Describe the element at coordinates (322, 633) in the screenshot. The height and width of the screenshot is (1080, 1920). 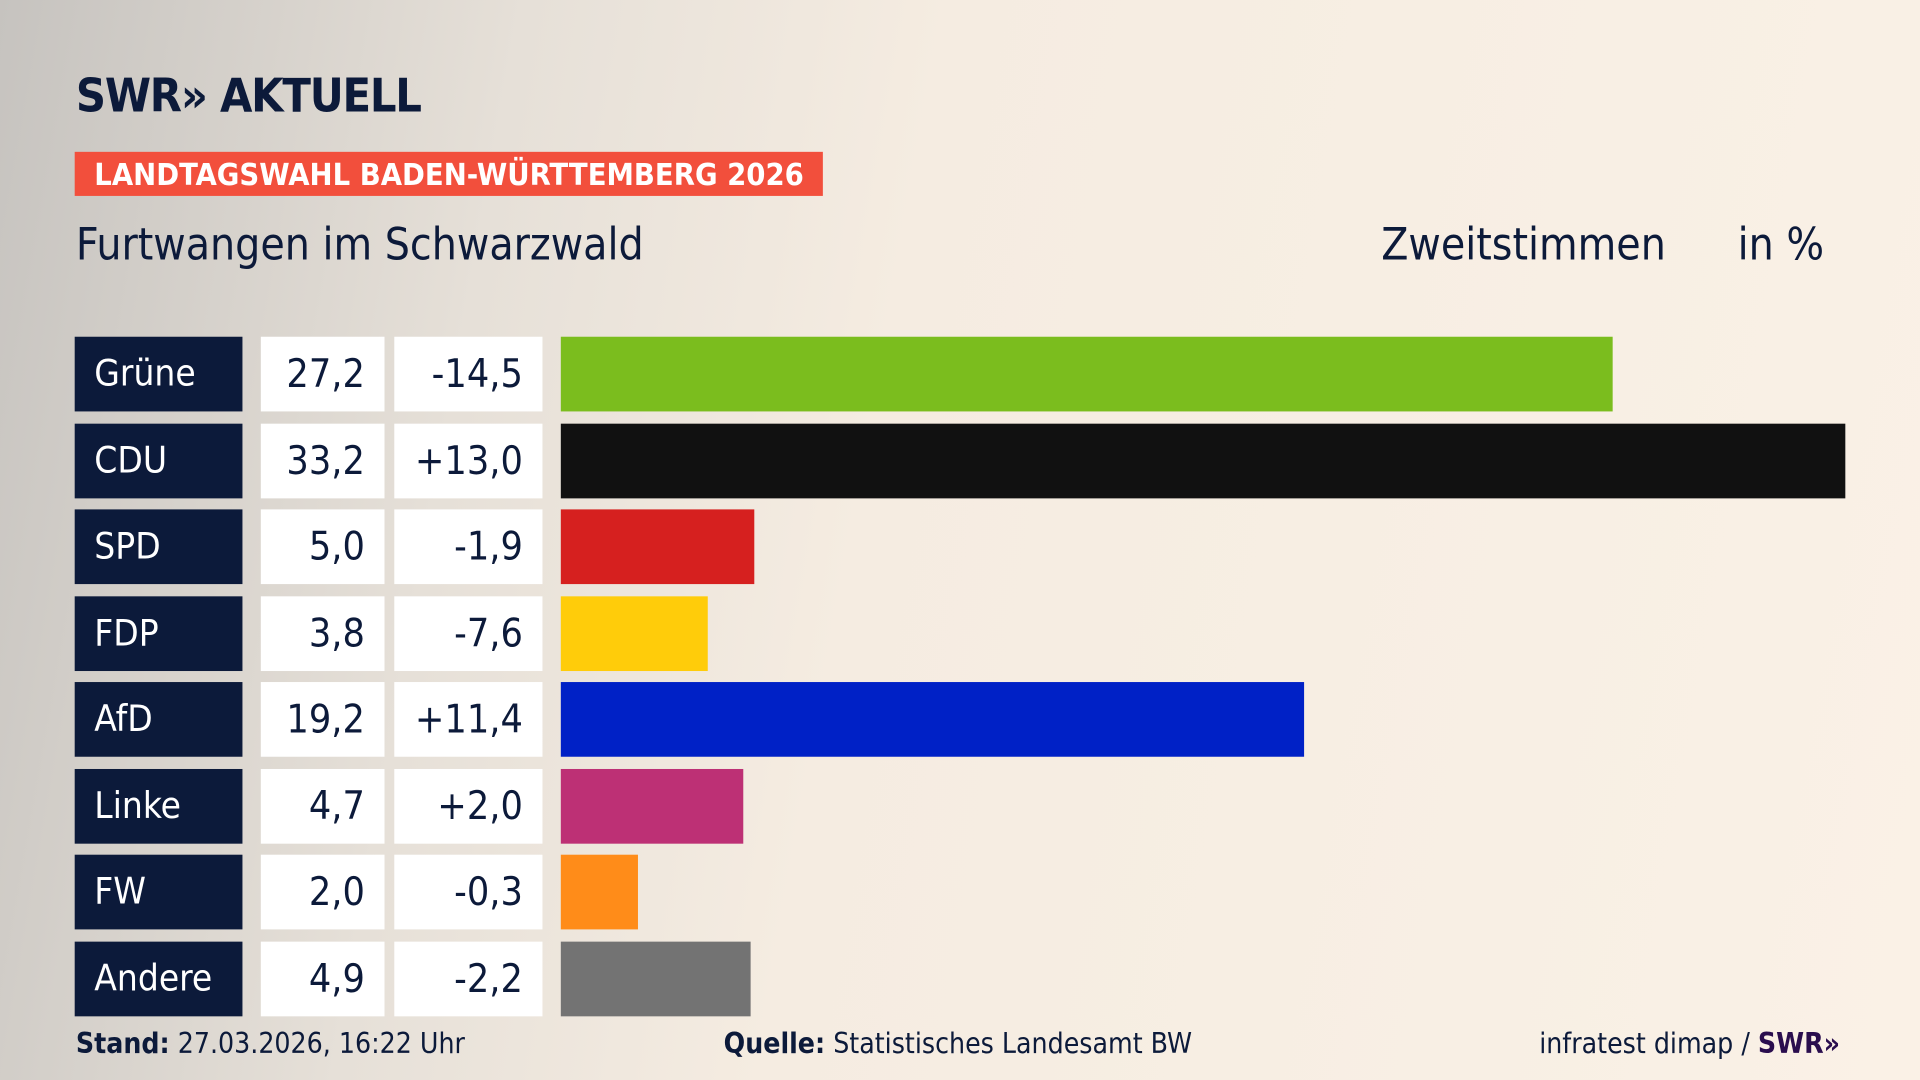
I see `value-label: 3,8` at that location.